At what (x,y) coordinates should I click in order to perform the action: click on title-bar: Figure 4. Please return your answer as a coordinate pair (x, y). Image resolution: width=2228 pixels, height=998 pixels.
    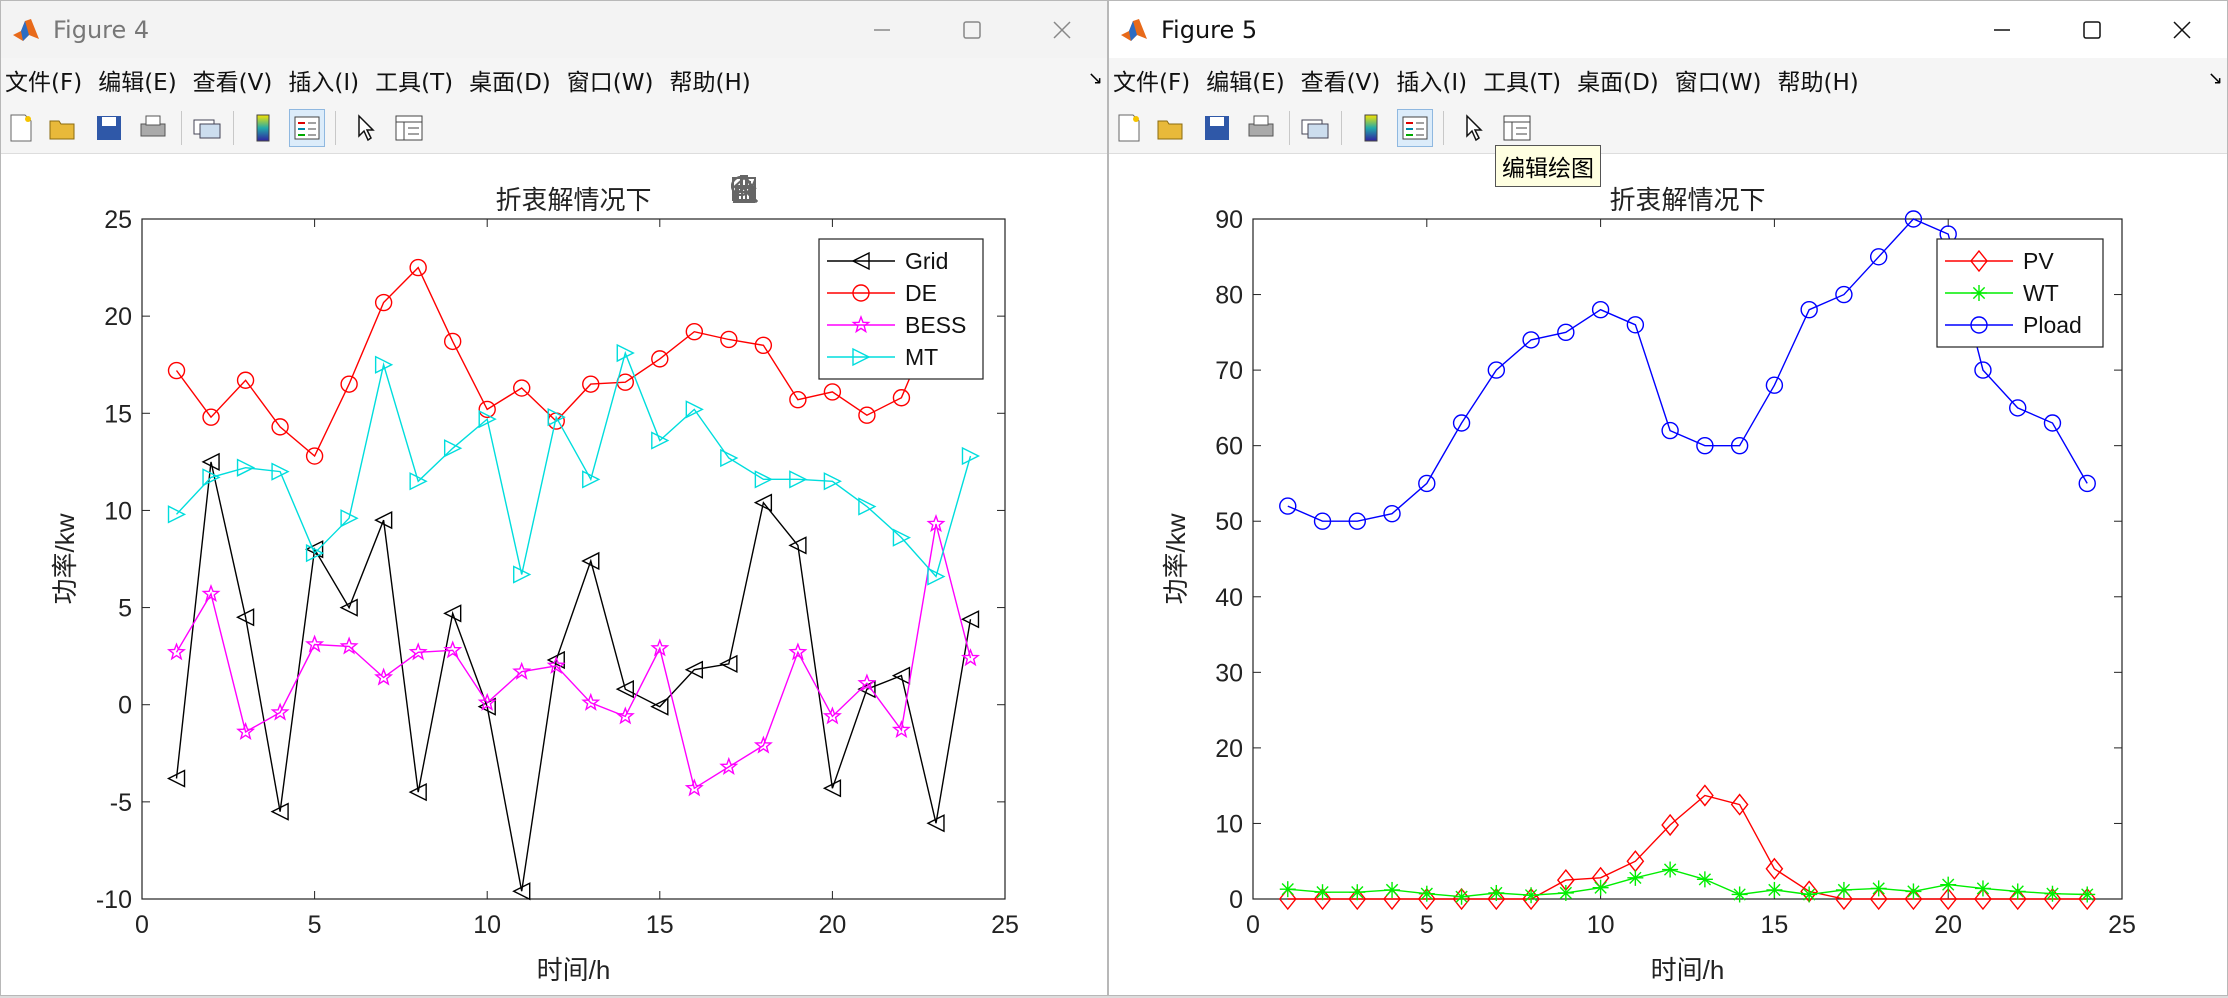
    Looking at the image, I should click on (554, 29).